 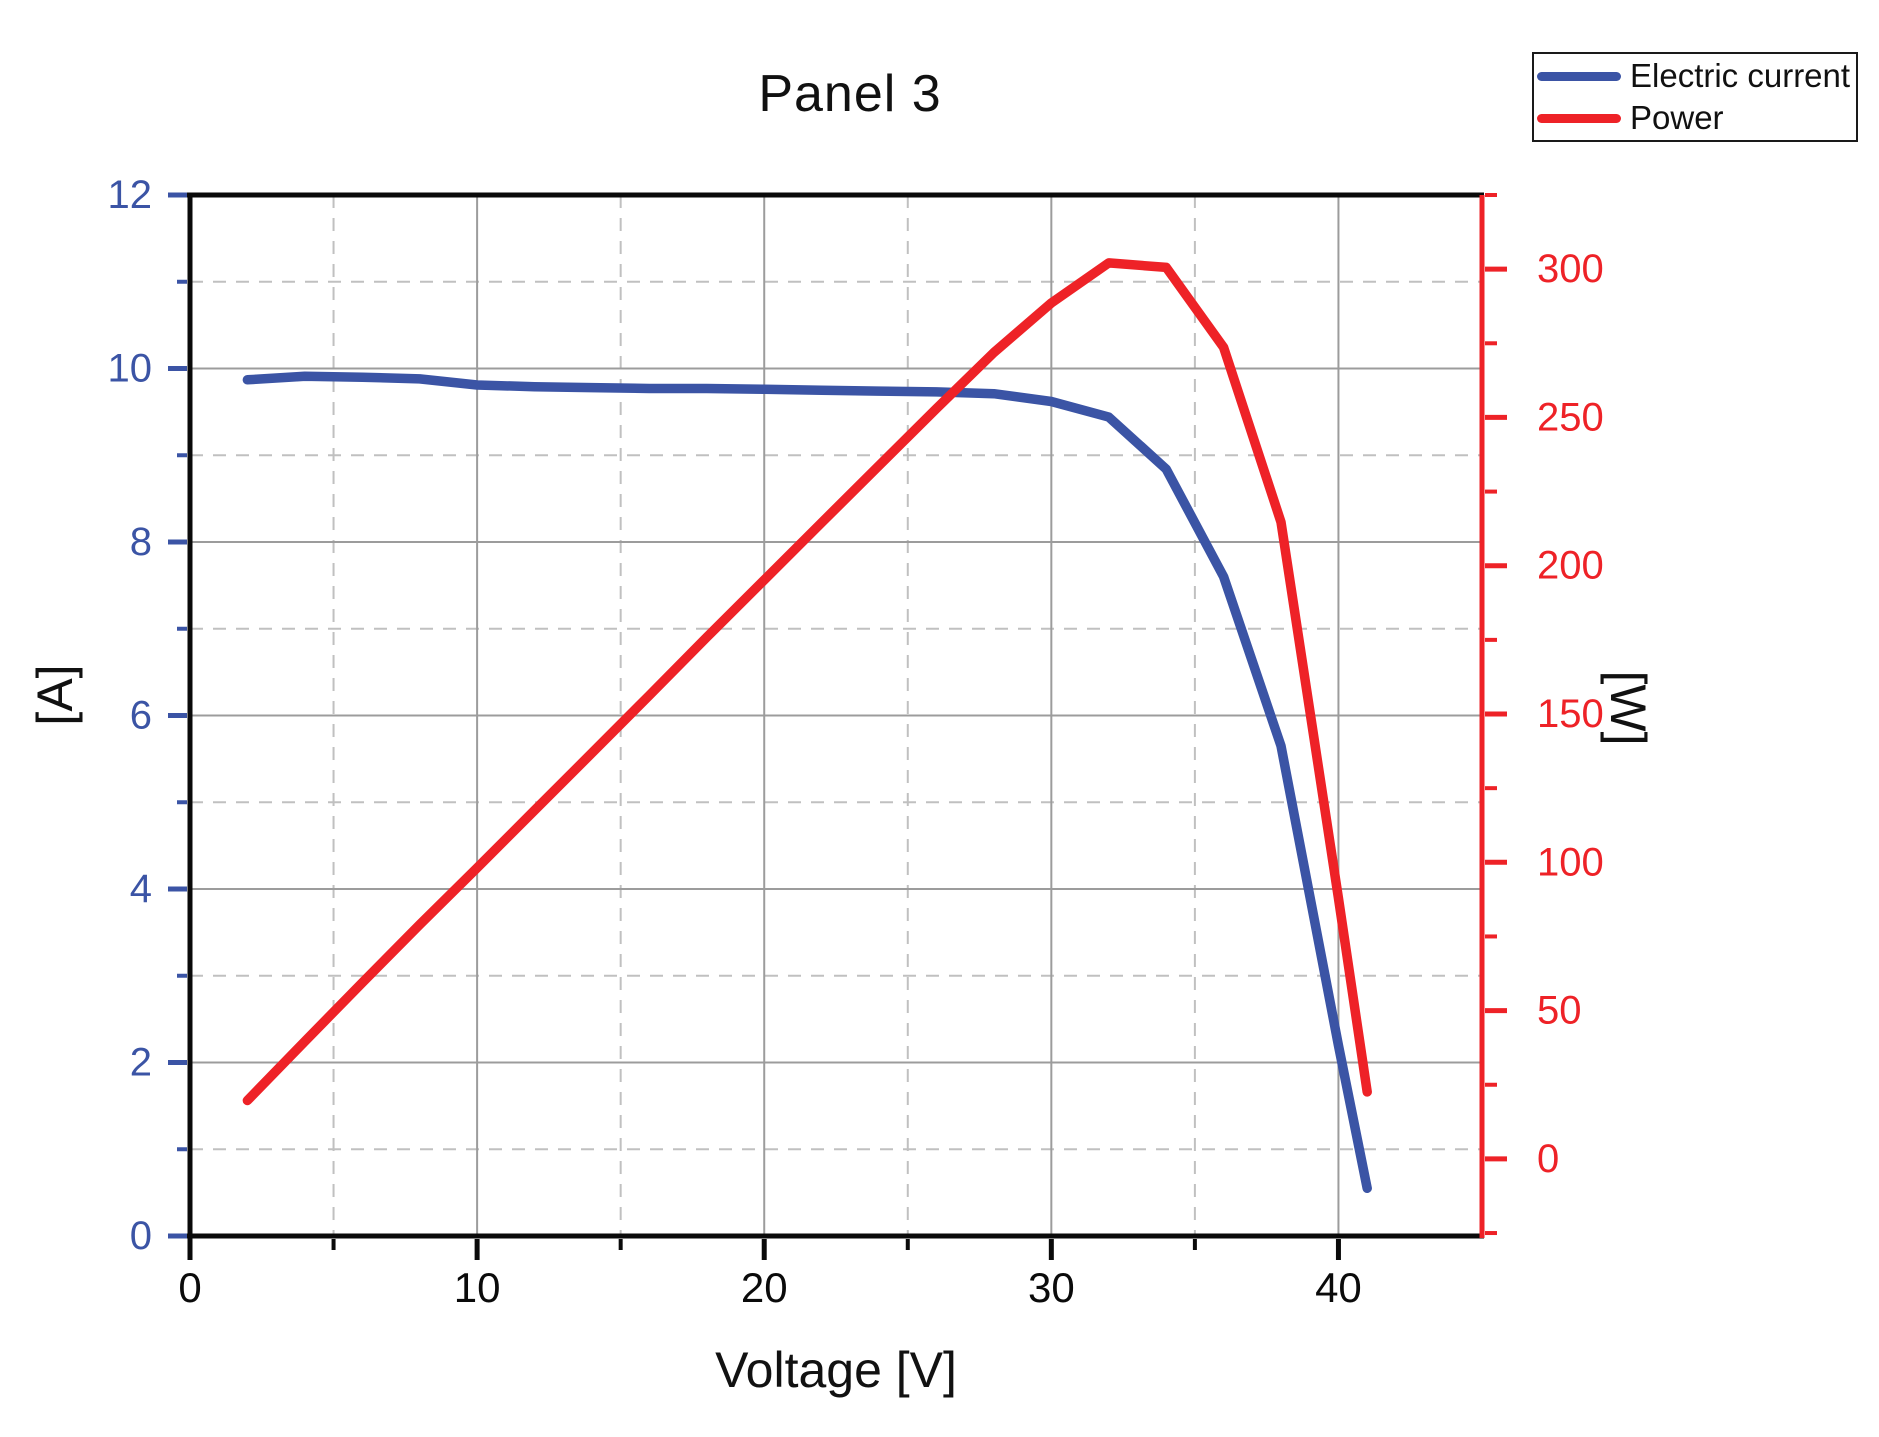 What do you see at coordinates (836, 1370) in the screenshot?
I see `x-axis-label: Voltage [V]` at bounding box center [836, 1370].